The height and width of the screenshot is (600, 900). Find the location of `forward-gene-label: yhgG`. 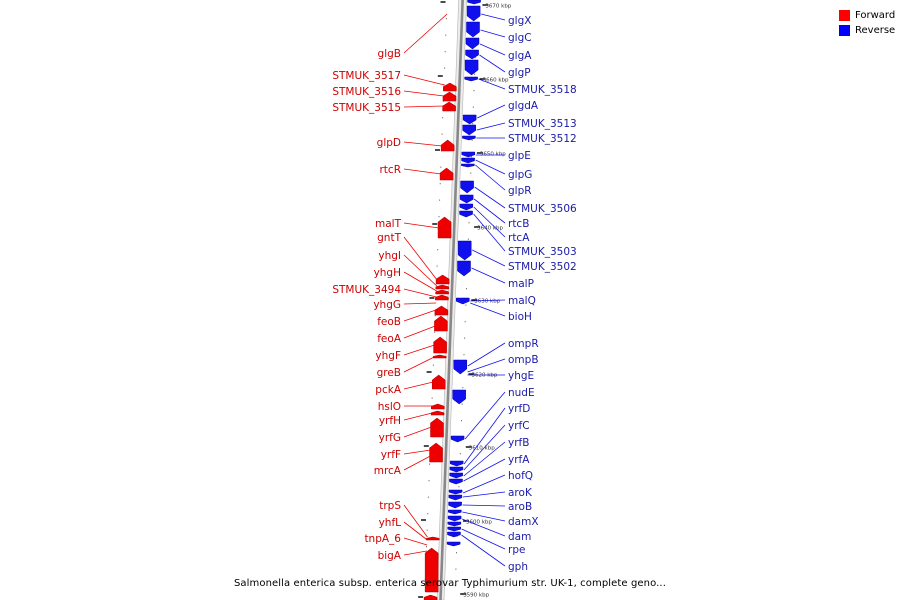

forward-gene-label: yhgG is located at coordinates (387, 305).